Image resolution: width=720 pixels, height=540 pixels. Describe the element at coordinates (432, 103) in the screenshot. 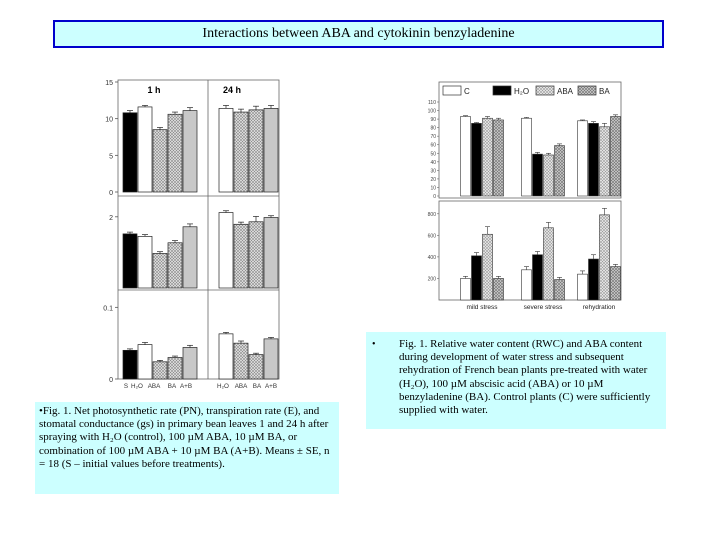

I see `y-tick-label: 110` at that location.